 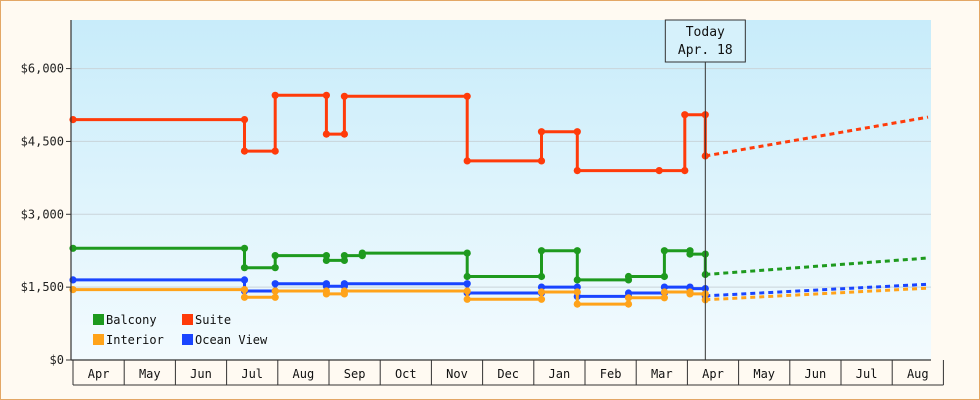 I want to click on today-date: Apr. 18, so click(x=705, y=50).